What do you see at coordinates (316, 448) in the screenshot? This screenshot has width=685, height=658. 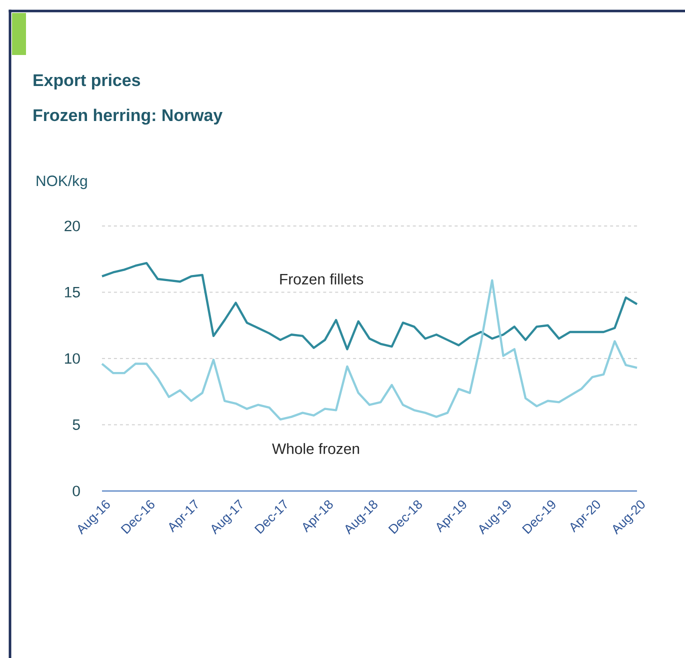 I see `series-label: Whole frozen` at bounding box center [316, 448].